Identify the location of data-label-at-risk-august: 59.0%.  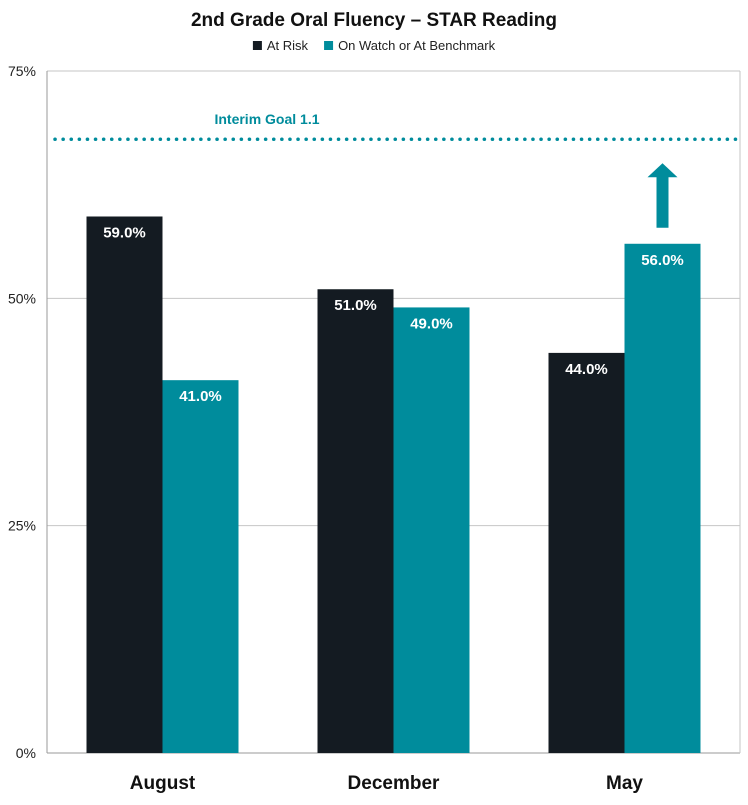
(124, 232).